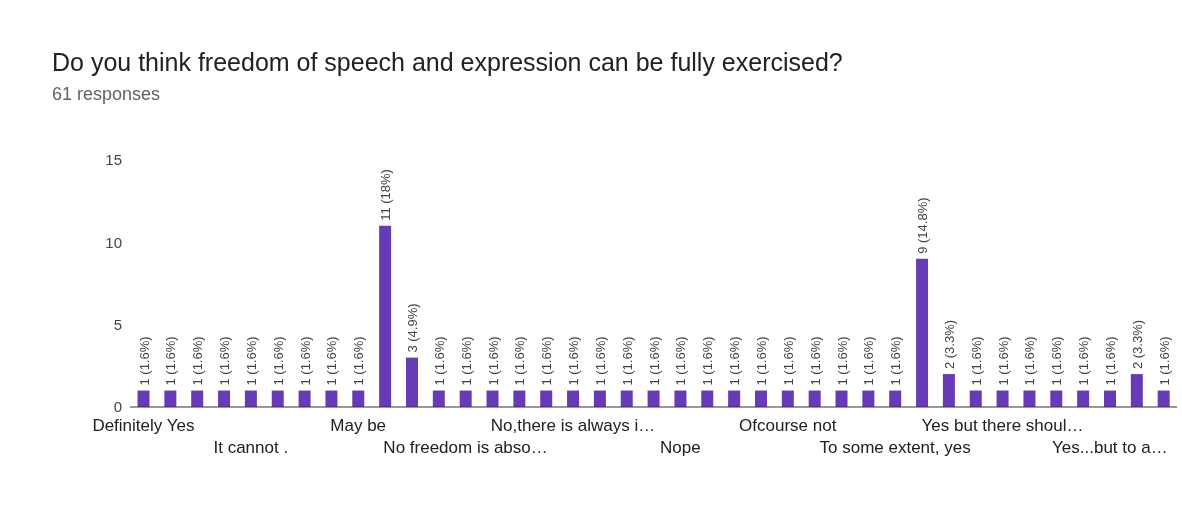 The width and height of the screenshot is (1182, 508). I want to click on x-tick-label: It cannot ., so click(251, 447).